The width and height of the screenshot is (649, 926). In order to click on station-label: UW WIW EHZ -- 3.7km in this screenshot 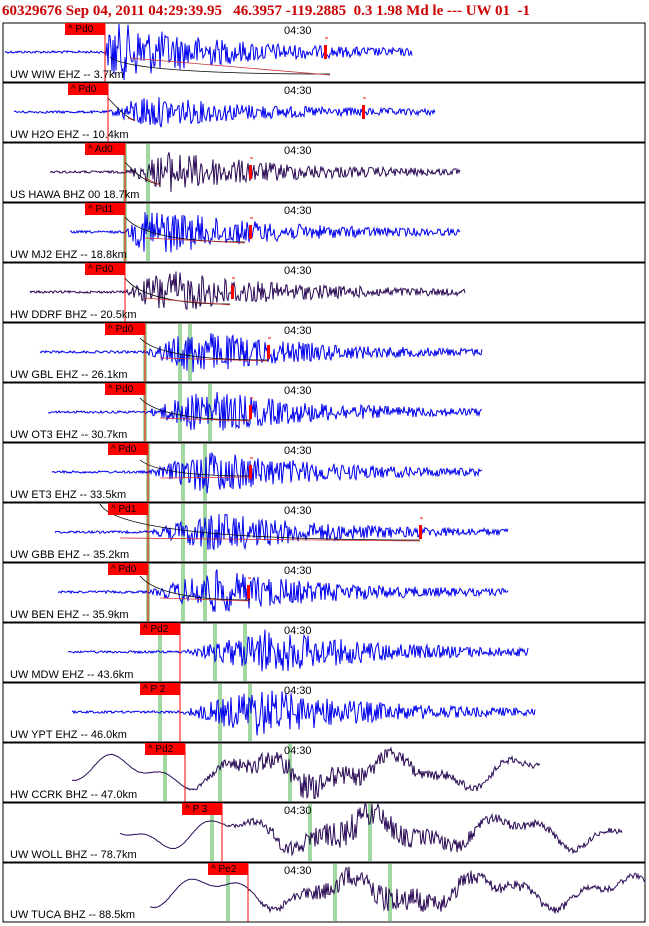, I will do `click(67, 75)`.